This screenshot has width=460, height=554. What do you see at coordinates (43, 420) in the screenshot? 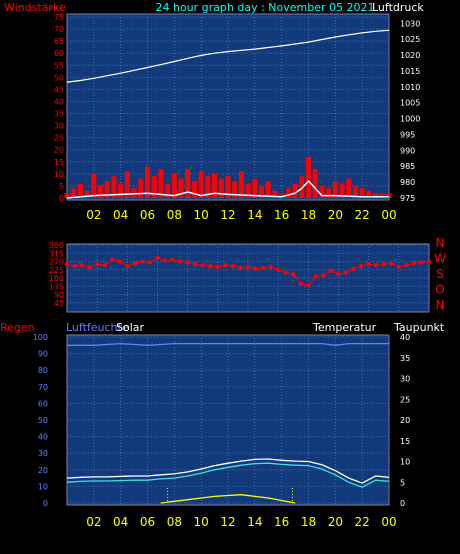
I see `humidity-tick-label: 50` at bounding box center [43, 420].